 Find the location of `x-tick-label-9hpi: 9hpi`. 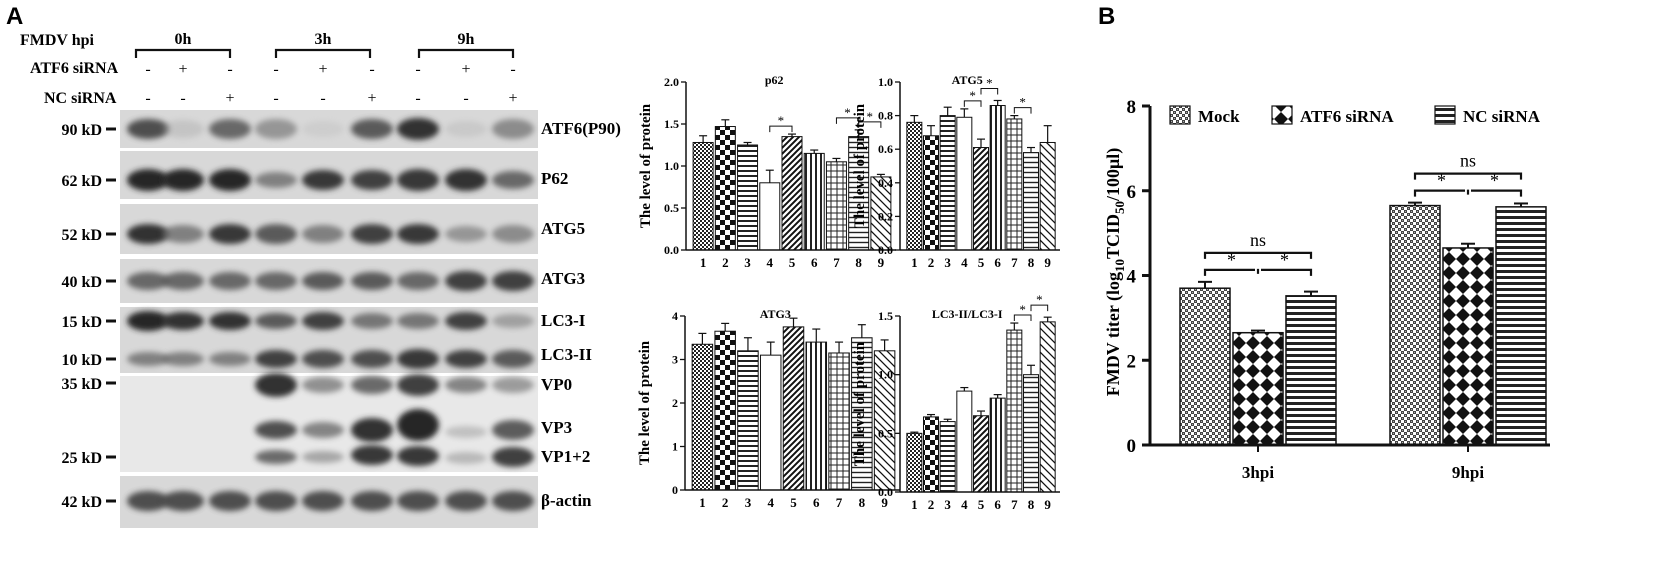

x-tick-label-9hpi: 9hpi is located at coordinates (1468, 472).